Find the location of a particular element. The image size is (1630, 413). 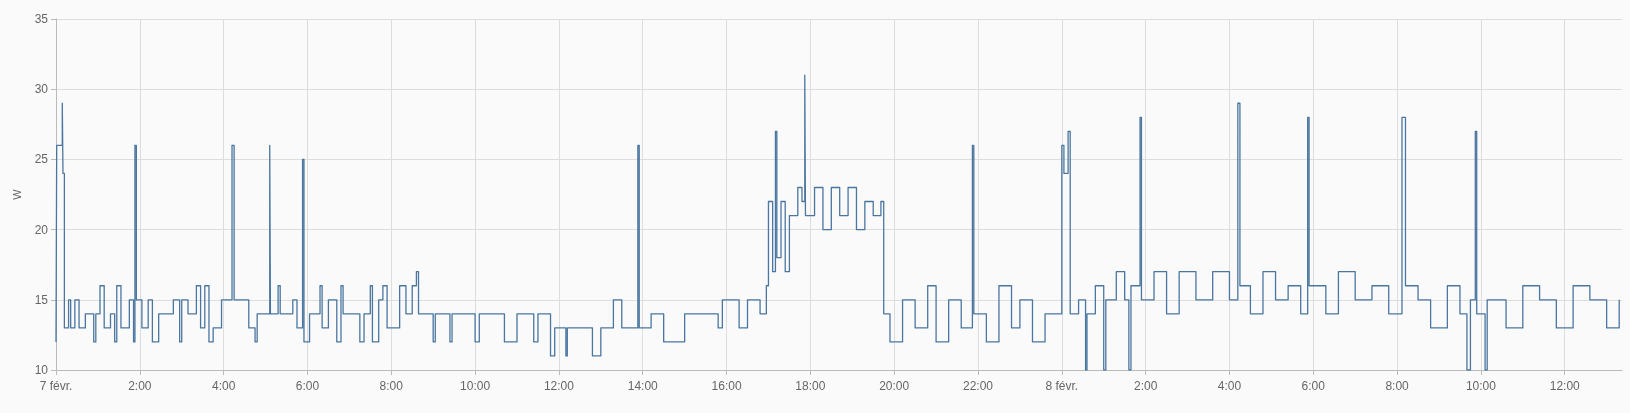

x-tick-label: 7 févr. is located at coordinates (56, 386).